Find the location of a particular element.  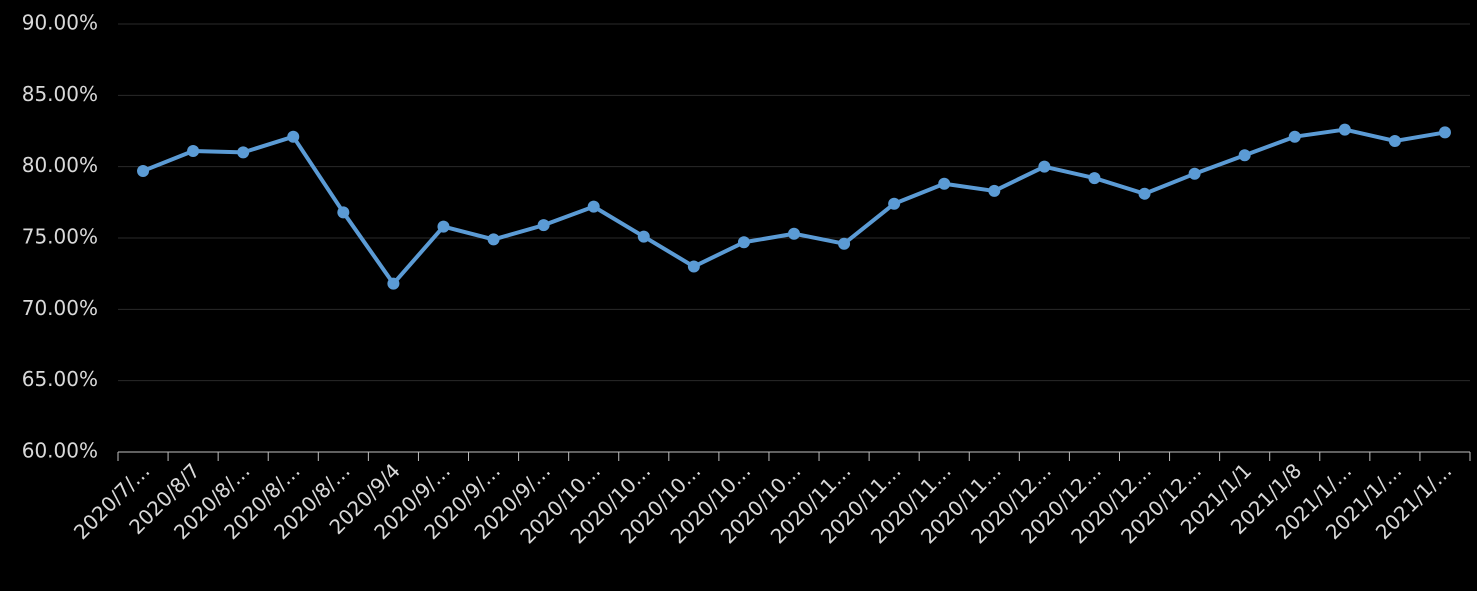

y-tick-label: 85.00% is located at coordinates (60, 94).